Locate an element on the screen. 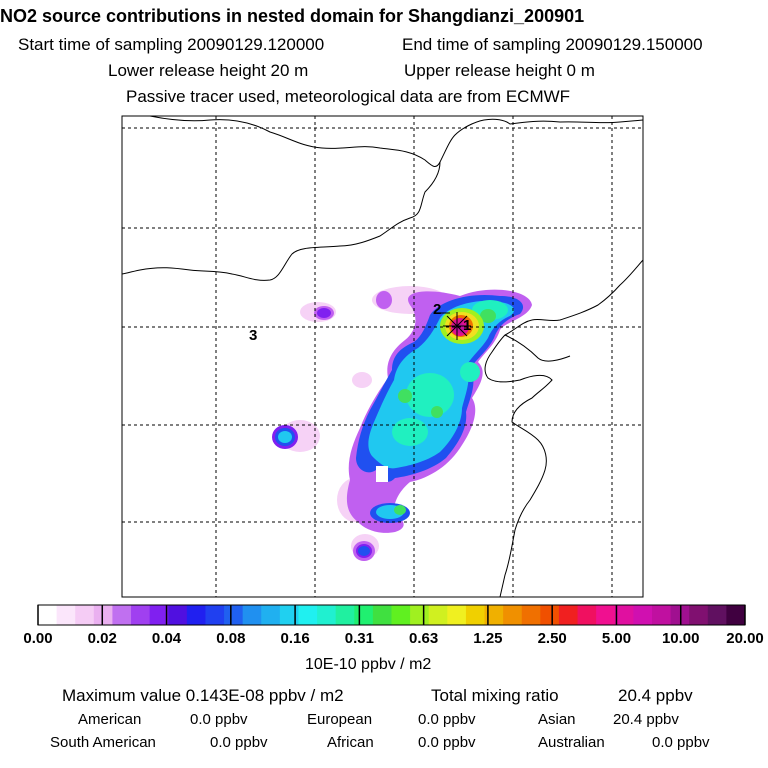 This screenshot has width=768, height=768. source-marker-3: 3 is located at coordinates (253, 335).